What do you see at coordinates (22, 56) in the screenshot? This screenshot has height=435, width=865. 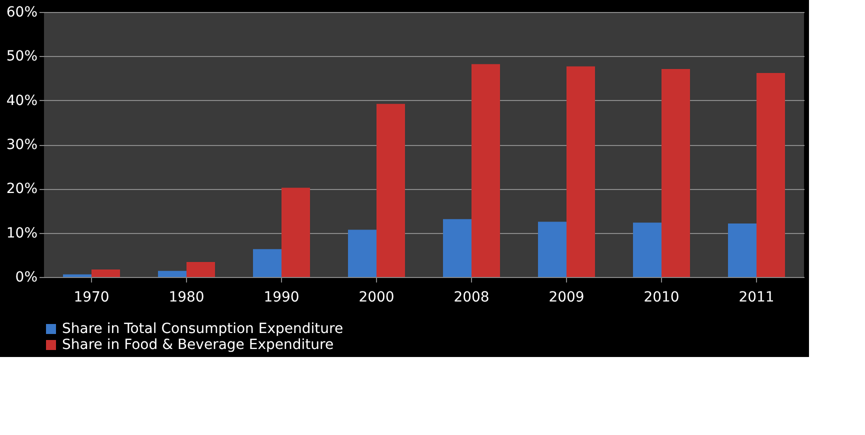 I see `y-tick-label: 50%` at bounding box center [22, 56].